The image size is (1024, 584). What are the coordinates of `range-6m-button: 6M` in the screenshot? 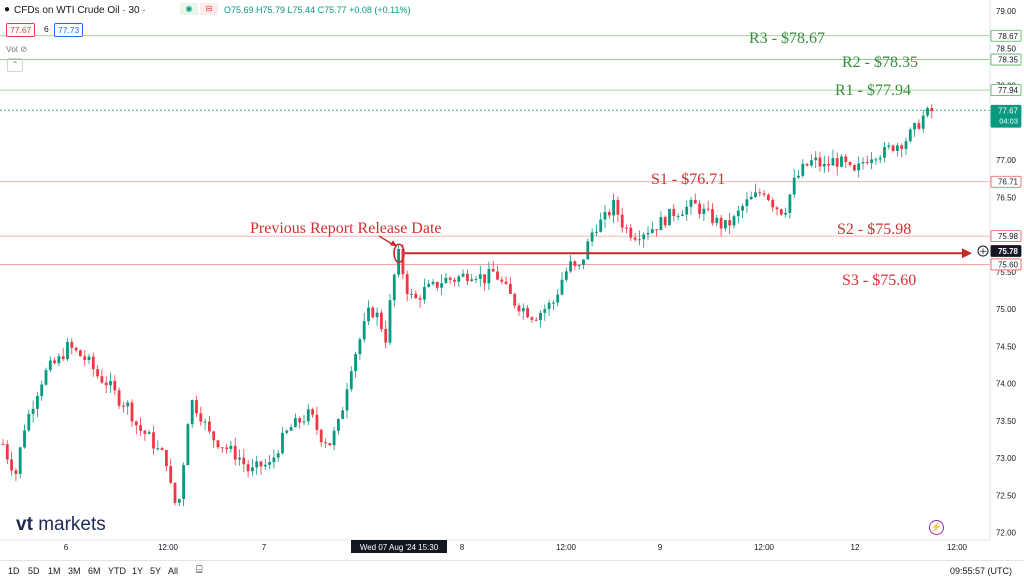 It's located at (94, 571).